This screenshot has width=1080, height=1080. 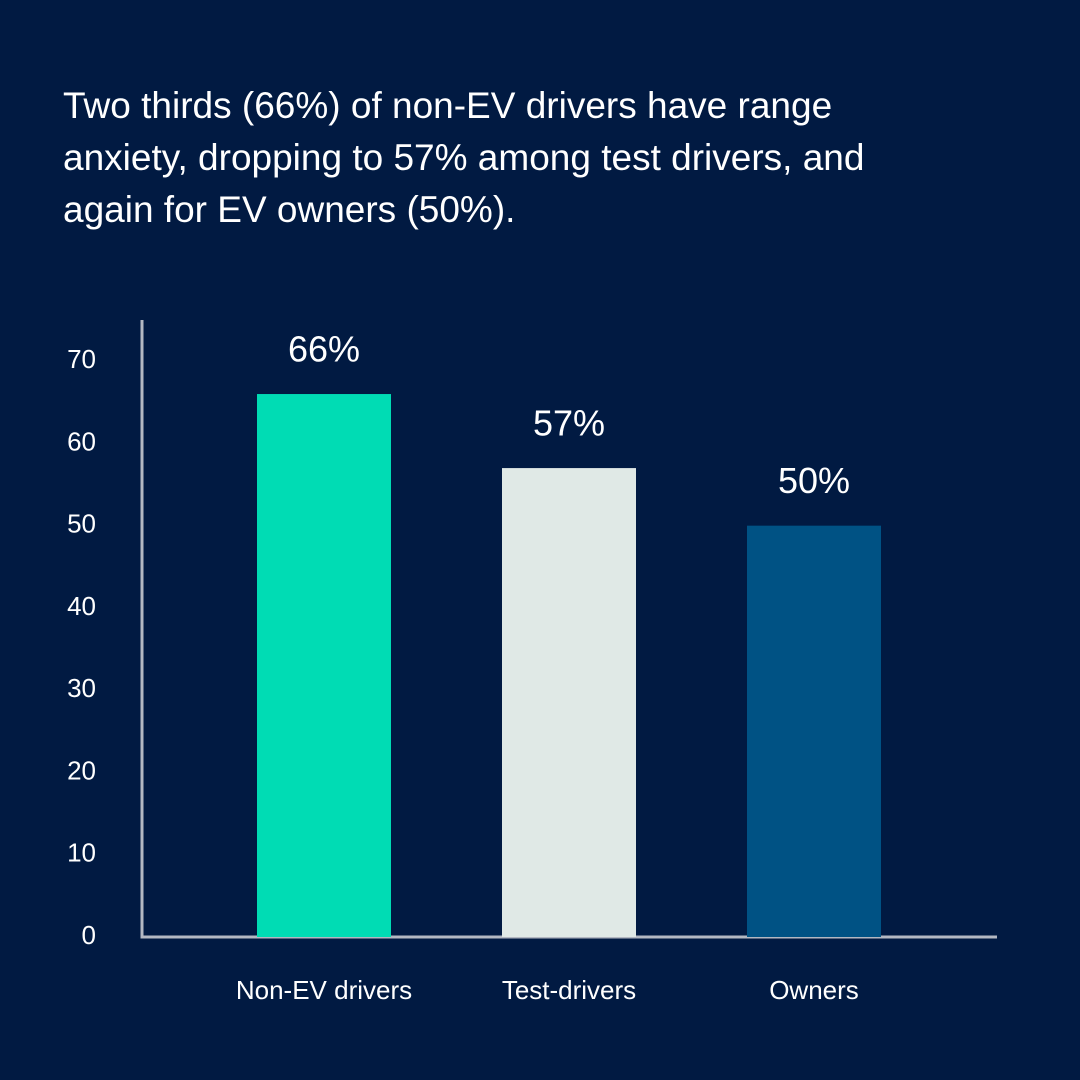 I want to click on y-tick-label: 70, so click(x=81, y=359).